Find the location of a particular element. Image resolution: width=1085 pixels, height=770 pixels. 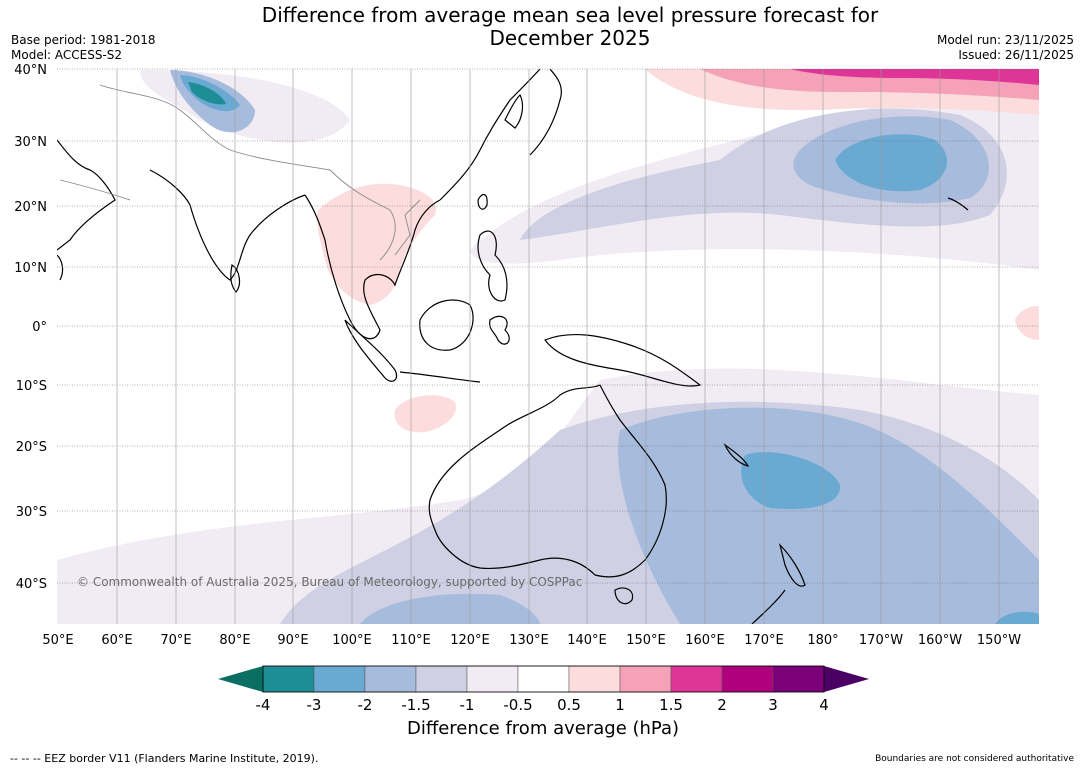

lon-label: 110°E is located at coordinates (411, 640).